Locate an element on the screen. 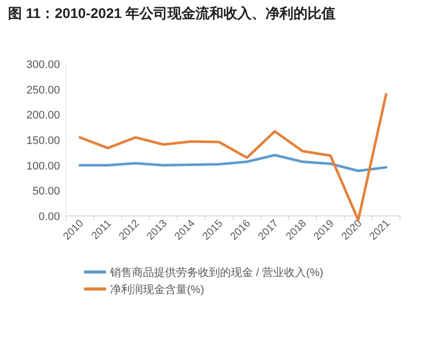 The height and width of the screenshot is (337, 421). legend-label: 销售商品提供劳务收到的现金 / 营业收入(%) is located at coordinates (216, 272).